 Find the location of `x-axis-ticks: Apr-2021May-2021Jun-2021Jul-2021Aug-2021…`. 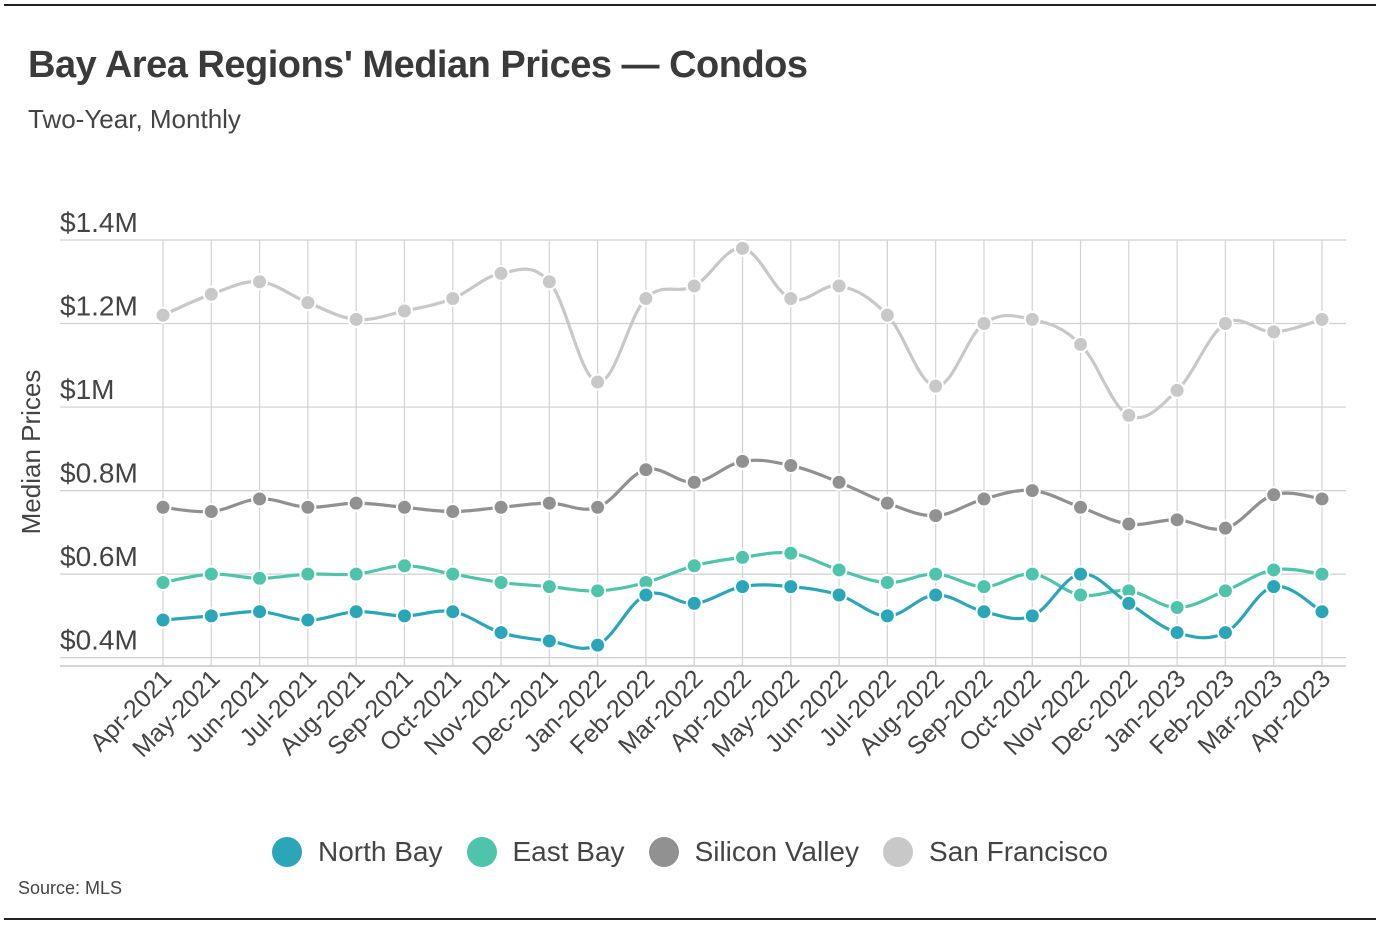

x-axis-ticks: Apr-2021May-2021Jun-2021Jul-2021Aug-2021… is located at coordinates (711, 713).